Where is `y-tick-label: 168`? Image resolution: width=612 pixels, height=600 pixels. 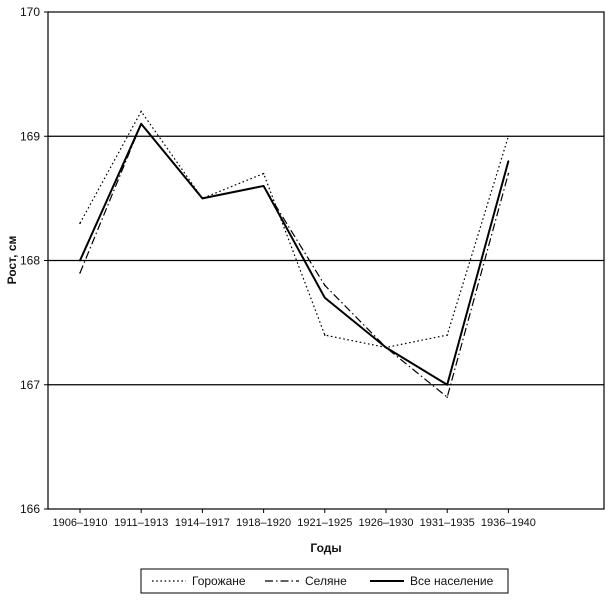 y-tick-label: 168 is located at coordinates (30, 261).